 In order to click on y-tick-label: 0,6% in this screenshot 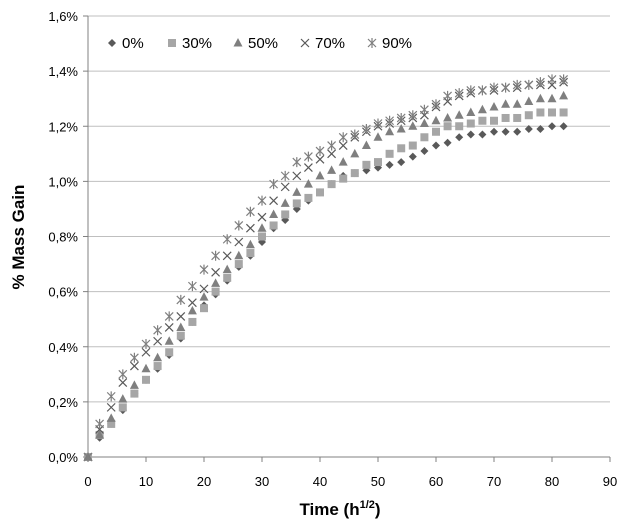, I will do `click(63, 292)`.